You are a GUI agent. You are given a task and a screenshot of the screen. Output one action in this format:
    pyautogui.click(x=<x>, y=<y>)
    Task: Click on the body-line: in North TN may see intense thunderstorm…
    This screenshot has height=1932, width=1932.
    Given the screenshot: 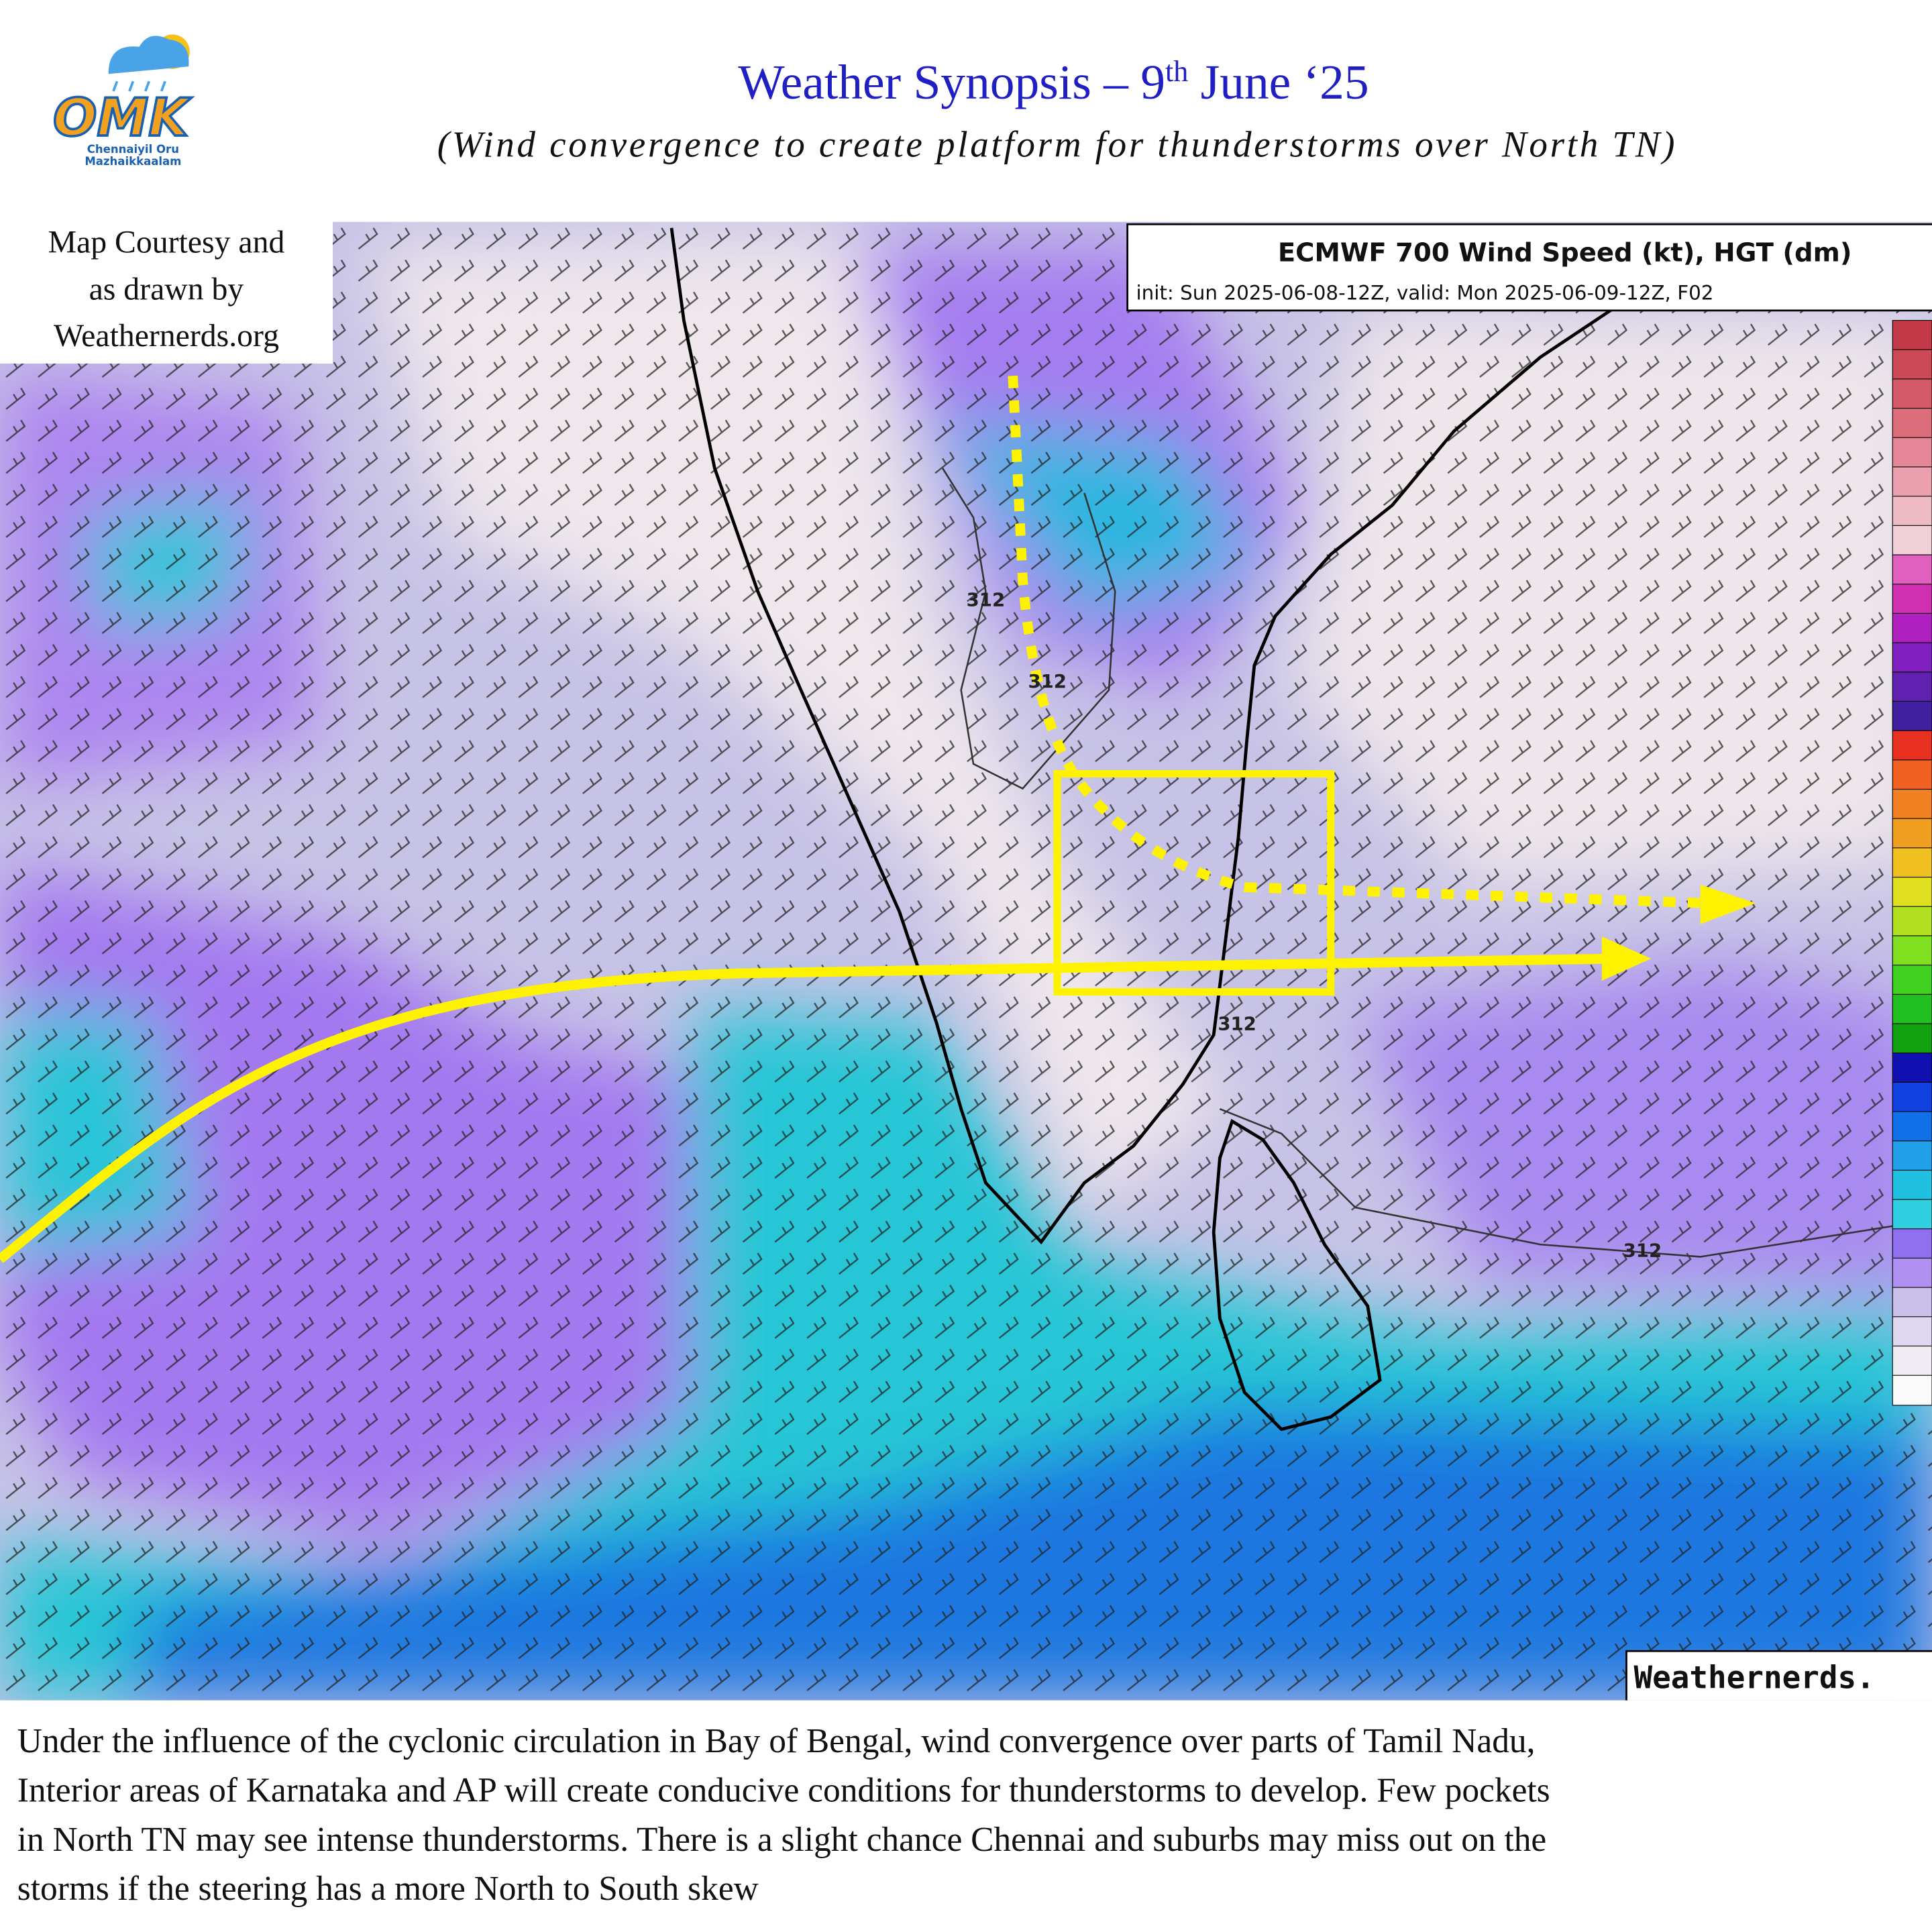 What is the action you would take?
    pyautogui.click(x=782, y=1840)
    